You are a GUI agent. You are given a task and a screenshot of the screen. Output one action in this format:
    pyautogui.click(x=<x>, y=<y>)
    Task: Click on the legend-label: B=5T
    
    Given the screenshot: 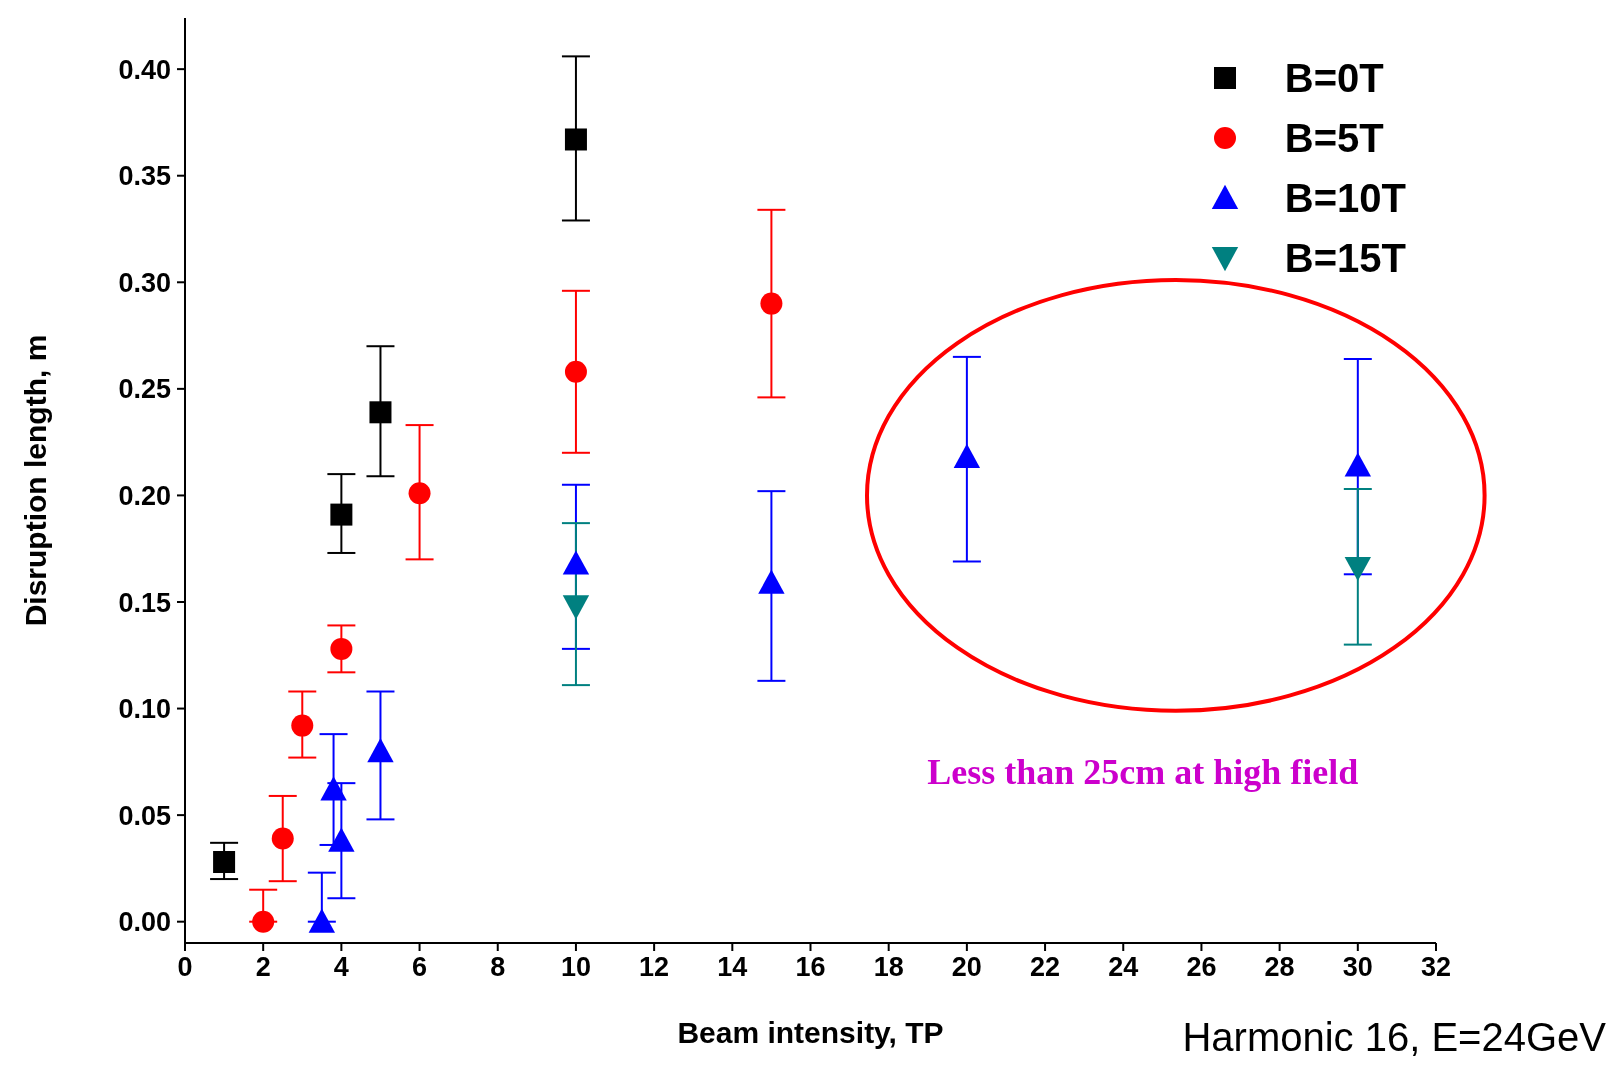 What is the action you would take?
    pyautogui.click(x=1334, y=138)
    